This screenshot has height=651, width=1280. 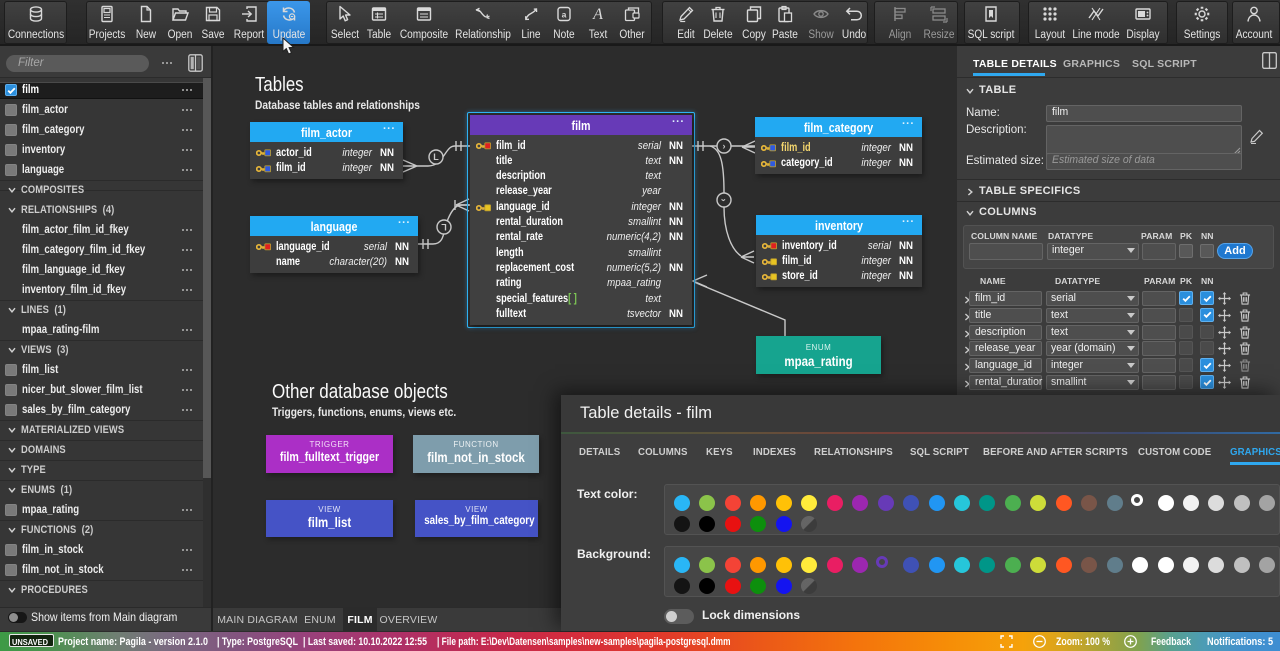 I want to click on svg-text: a, so click(x=563, y=15).